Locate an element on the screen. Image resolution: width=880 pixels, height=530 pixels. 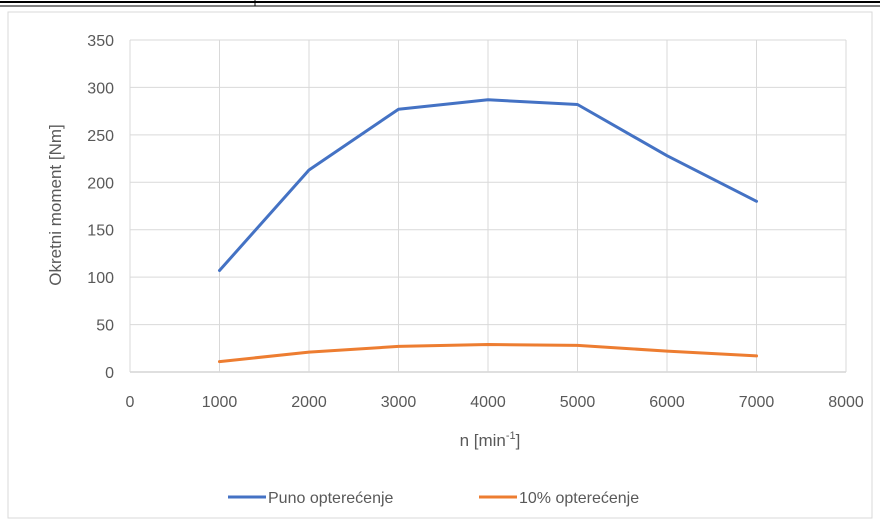
legend-label-puno: Puno opterećenje is located at coordinates (331, 498).